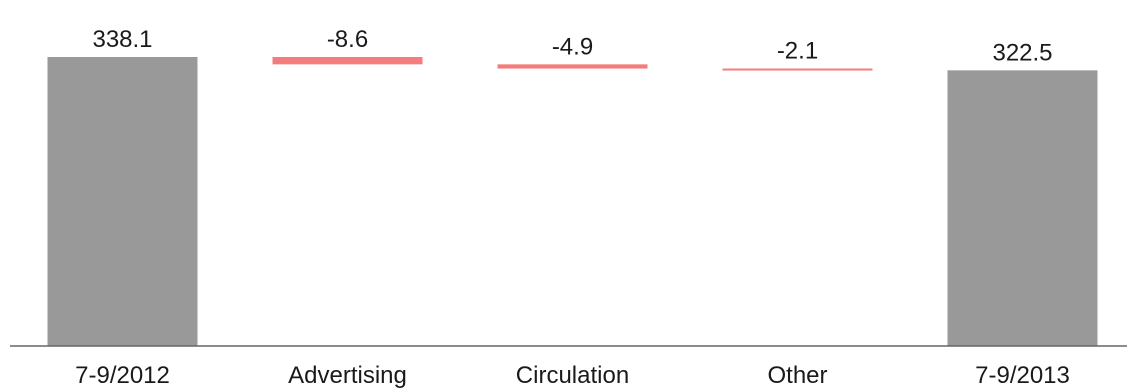 This screenshot has height=391, width=1127. I want to click on category-label-3: Circulation, so click(572, 375).